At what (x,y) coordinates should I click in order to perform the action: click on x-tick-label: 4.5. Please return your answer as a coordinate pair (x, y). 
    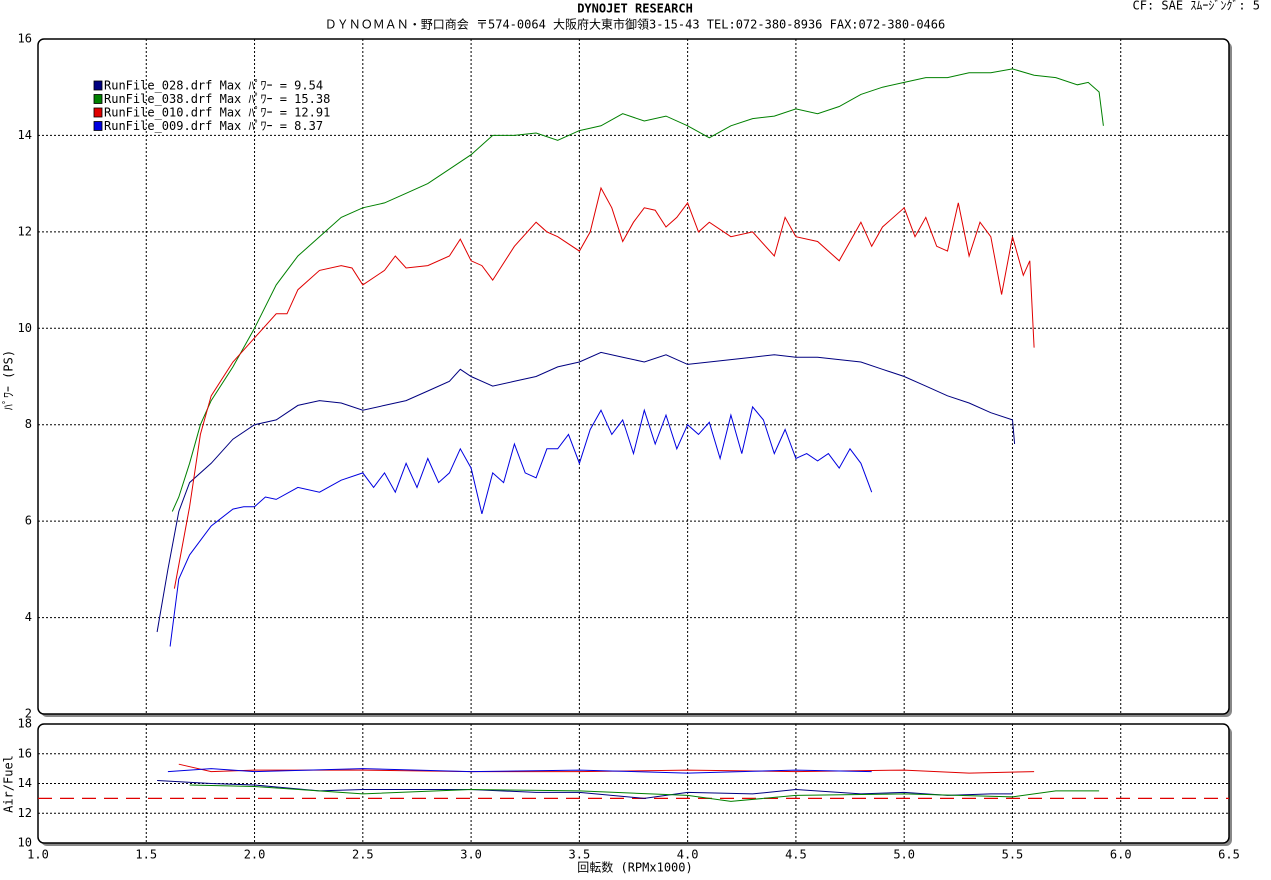
    Looking at the image, I should click on (796, 855).